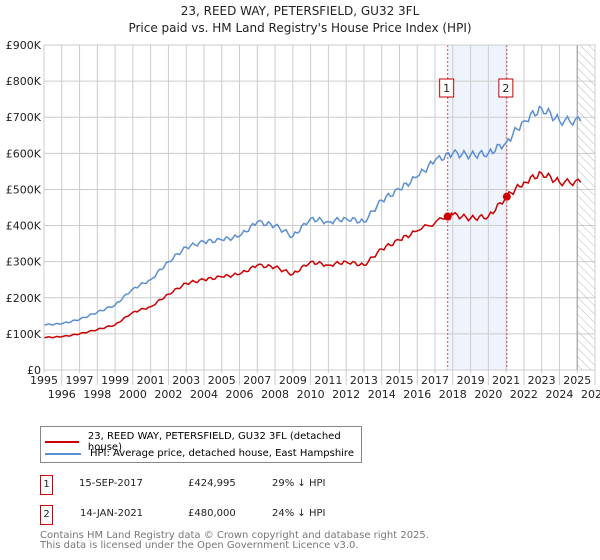 Image resolution: width=600 pixels, height=560 pixels. I want to click on x-tick-label: 2024, so click(559, 394).